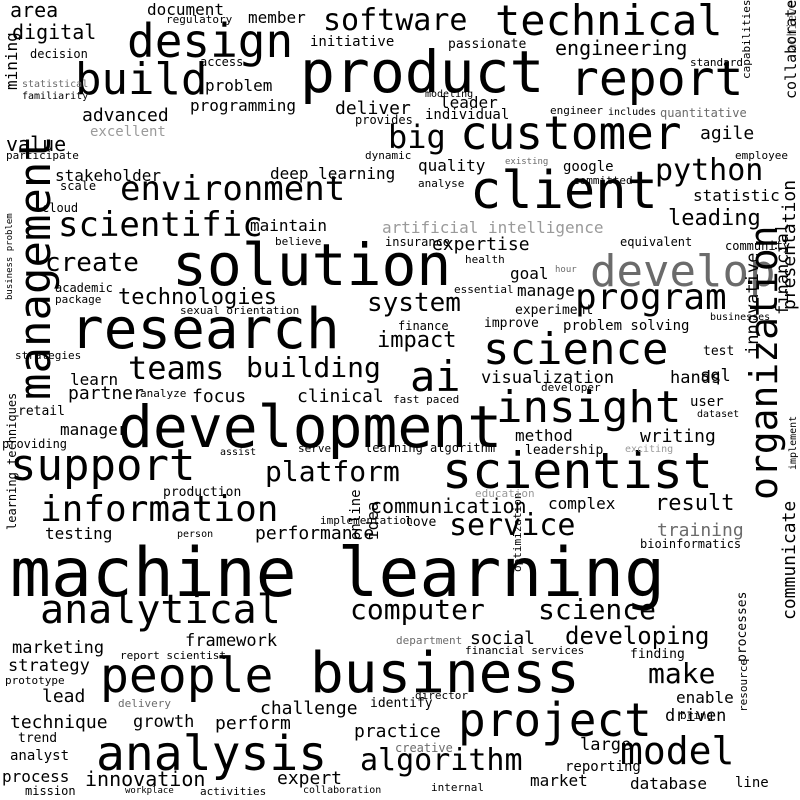 The width and height of the screenshot is (800, 800). What do you see at coordinates (609, 22) in the screenshot?
I see `word-technical: technical` at bounding box center [609, 22].